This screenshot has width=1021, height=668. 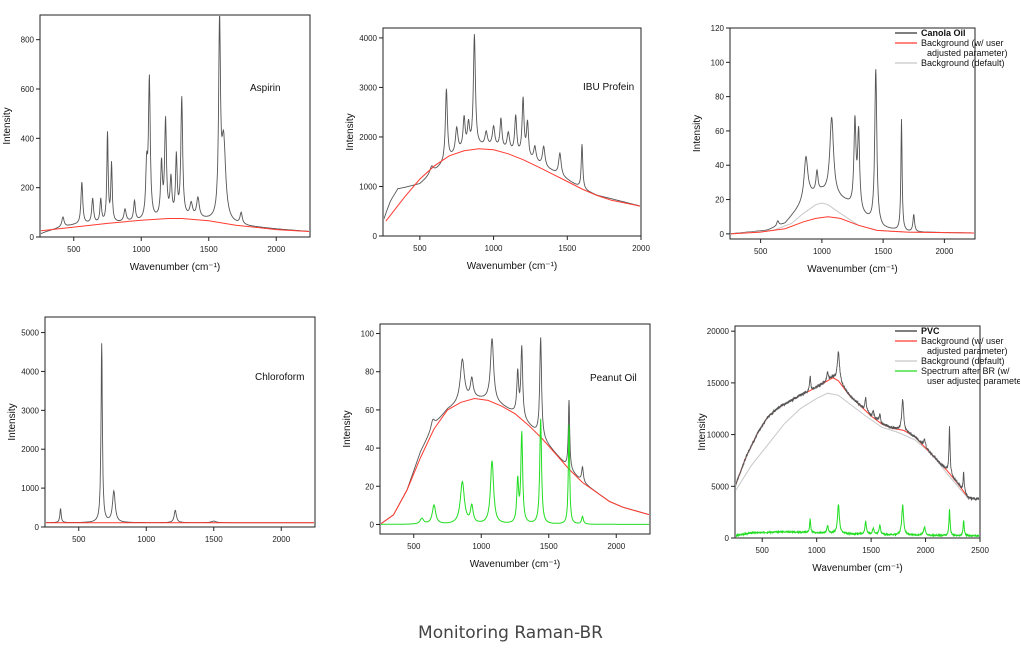 What do you see at coordinates (719, 97) in the screenshot?
I see `y-tick-label: 80` at bounding box center [719, 97].